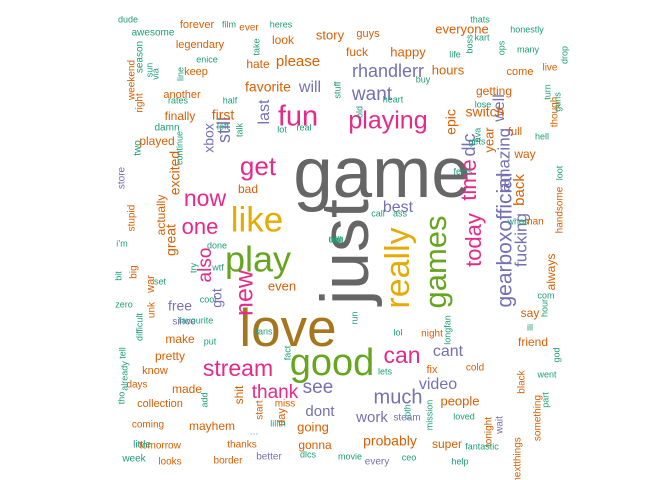 The width and height of the screenshot is (672, 480). I want to click on word-100: man, so click(533, 222).